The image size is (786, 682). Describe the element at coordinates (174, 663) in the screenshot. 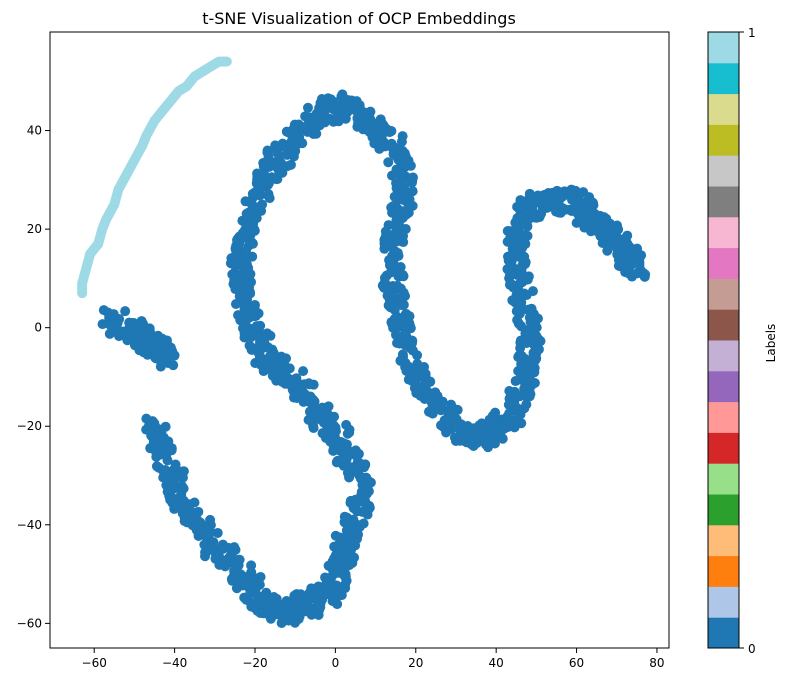

I see `x-tick-label: −40` at that location.